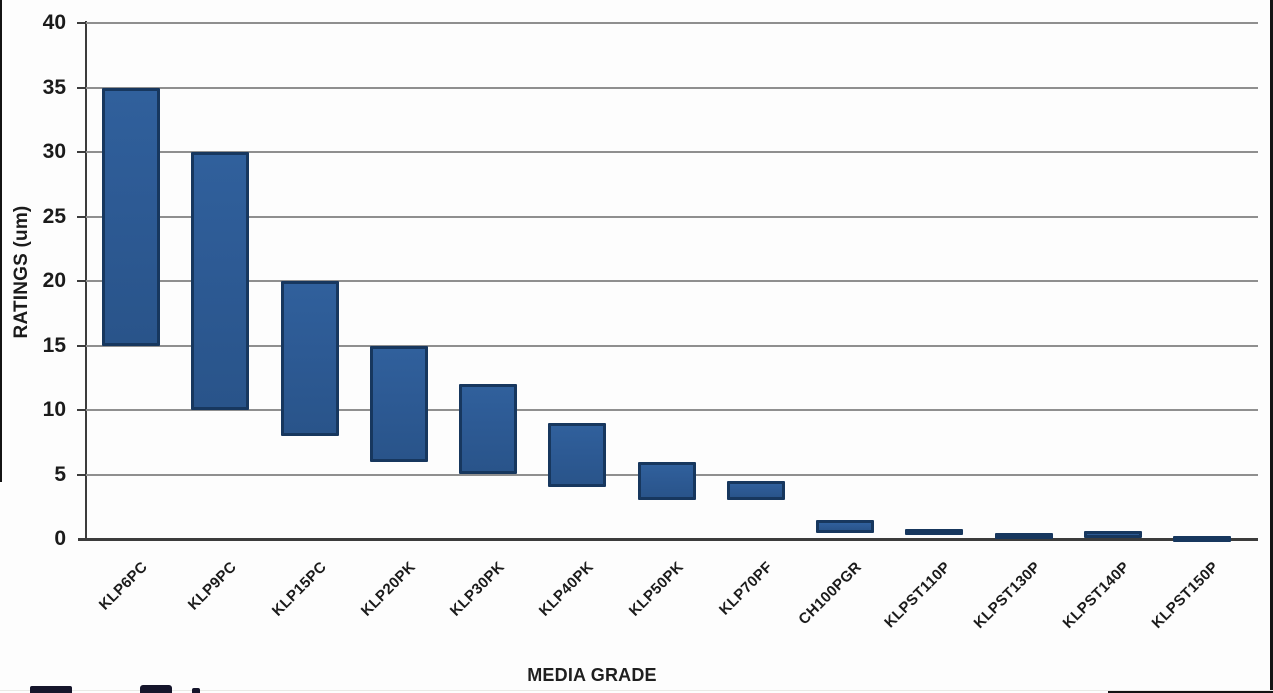  I want to click on image-bottom-border, so click(1190, 691).